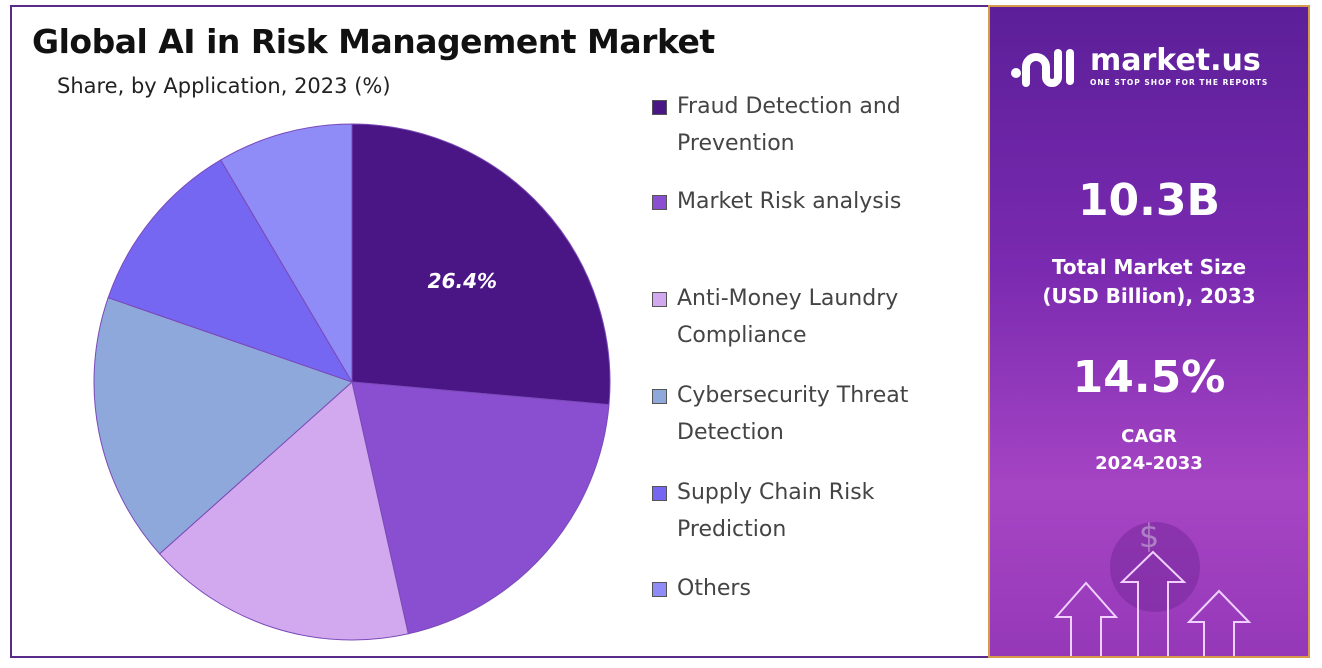 The image size is (1322, 668). What do you see at coordinates (1042, 68) in the screenshot?
I see `market-us-logo-icon` at bounding box center [1042, 68].